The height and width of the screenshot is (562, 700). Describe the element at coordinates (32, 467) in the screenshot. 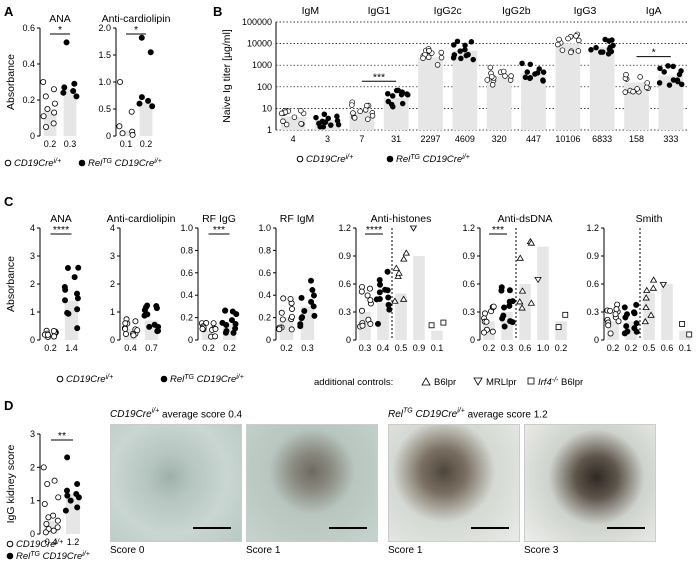

I see `y-tick-label: 2` at that location.